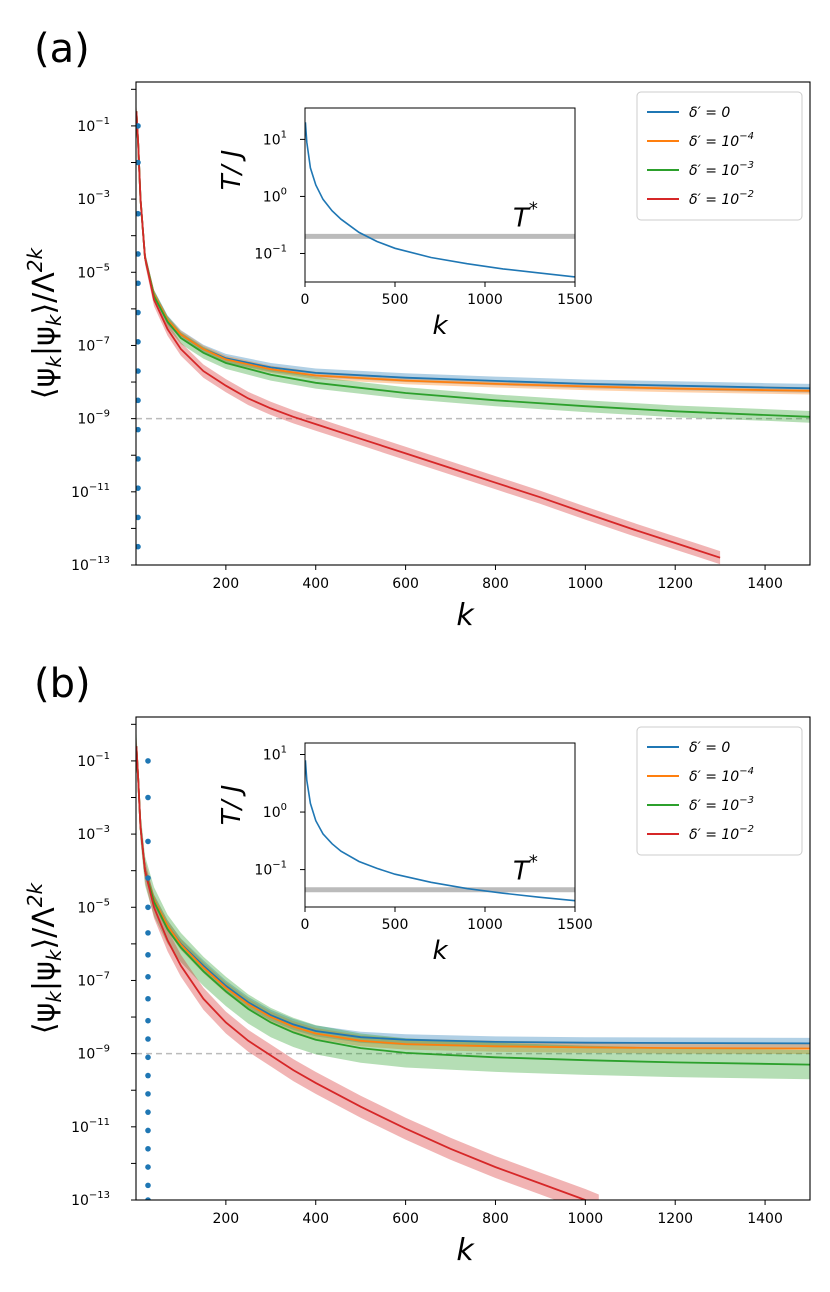 This screenshot has height=1292, width=830. I want to click on inset-y-tick-label: 10−1, so click(270, 869).